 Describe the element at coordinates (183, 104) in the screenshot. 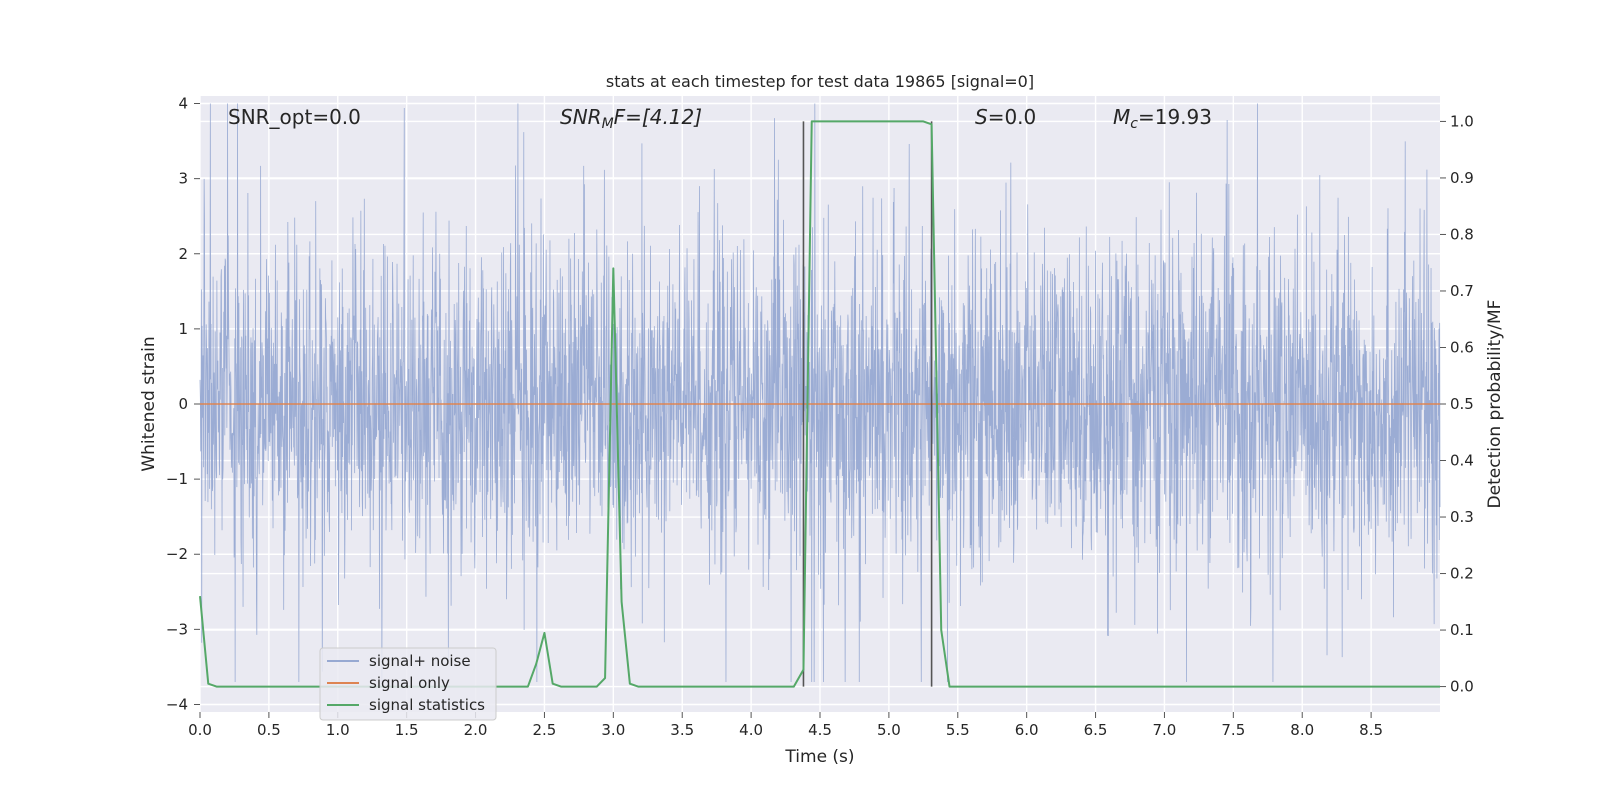

I see `y-tick-label: 4` at that location.